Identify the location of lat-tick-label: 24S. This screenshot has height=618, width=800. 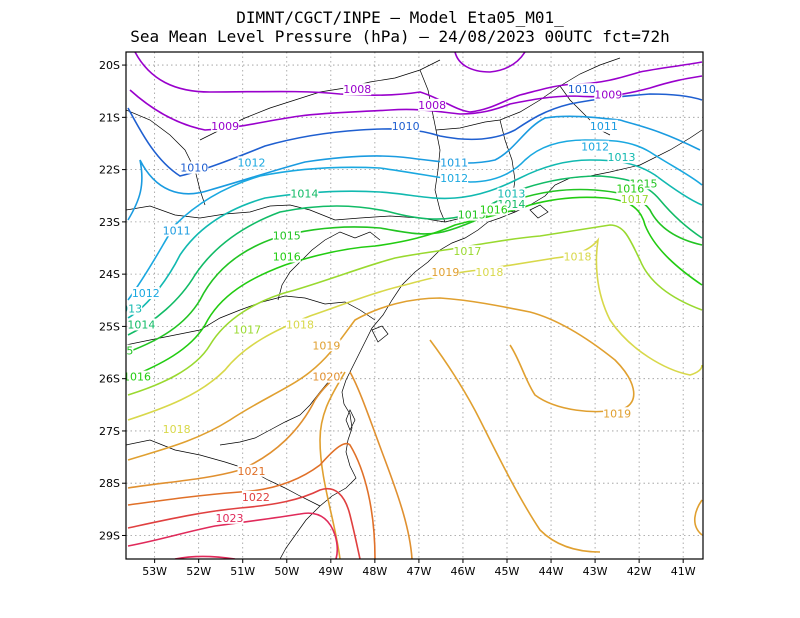
(109, 274).